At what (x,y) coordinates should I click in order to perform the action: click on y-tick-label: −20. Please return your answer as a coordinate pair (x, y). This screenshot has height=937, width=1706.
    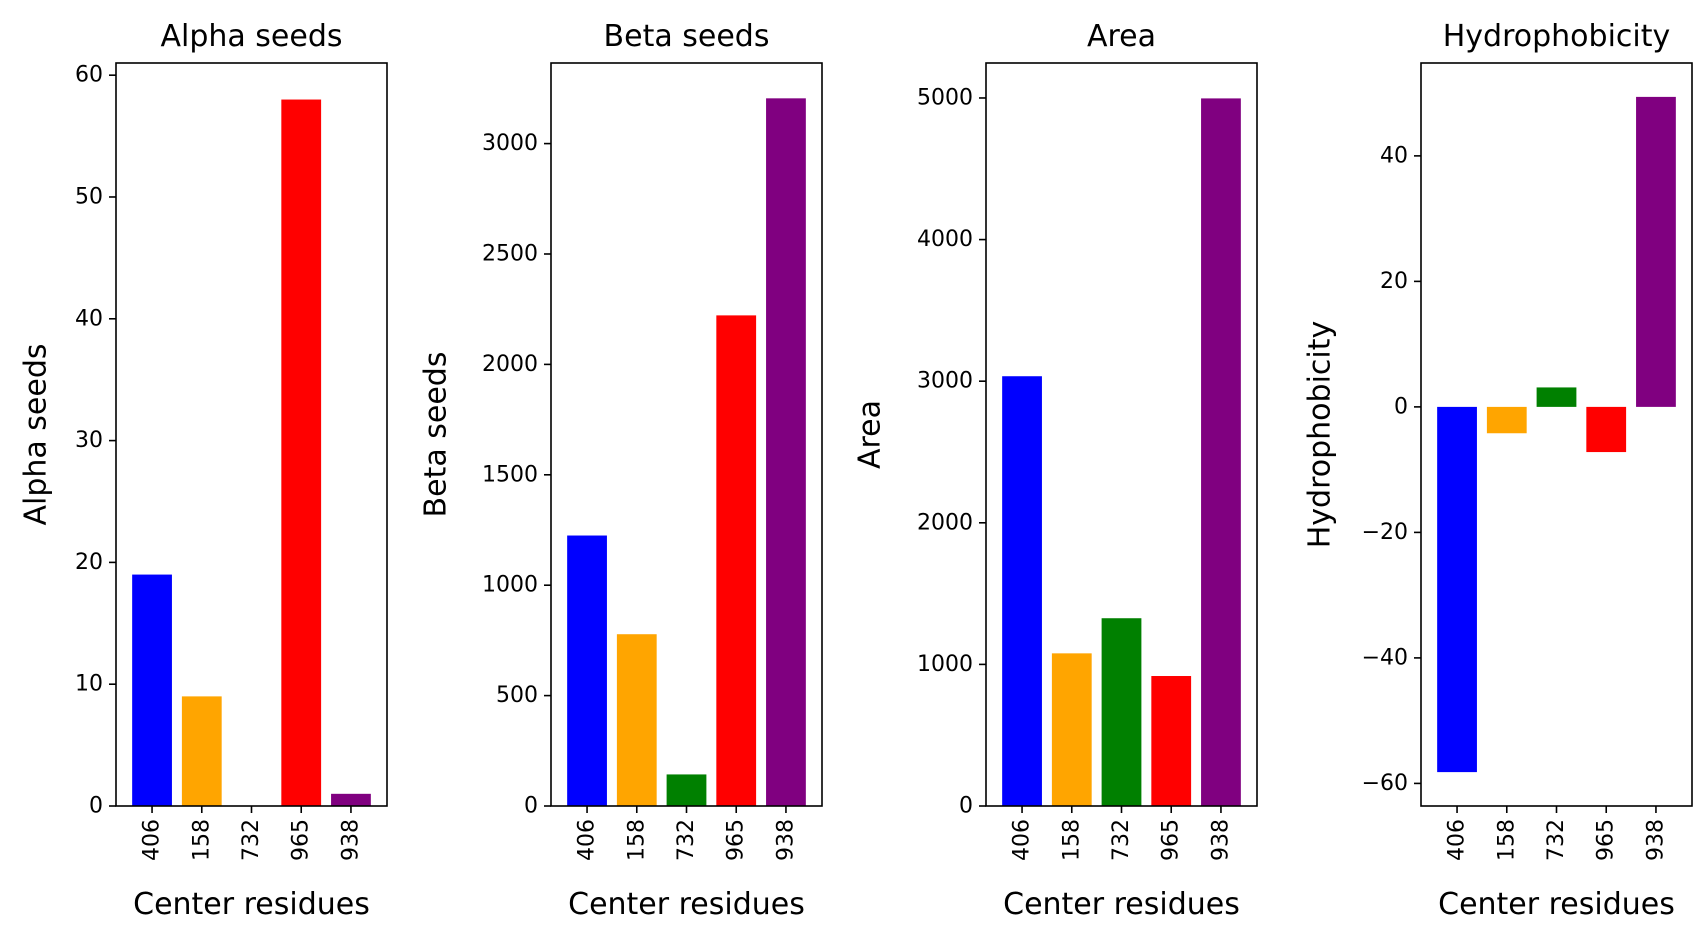
    Looking at the image, I should click on (1385, 532).